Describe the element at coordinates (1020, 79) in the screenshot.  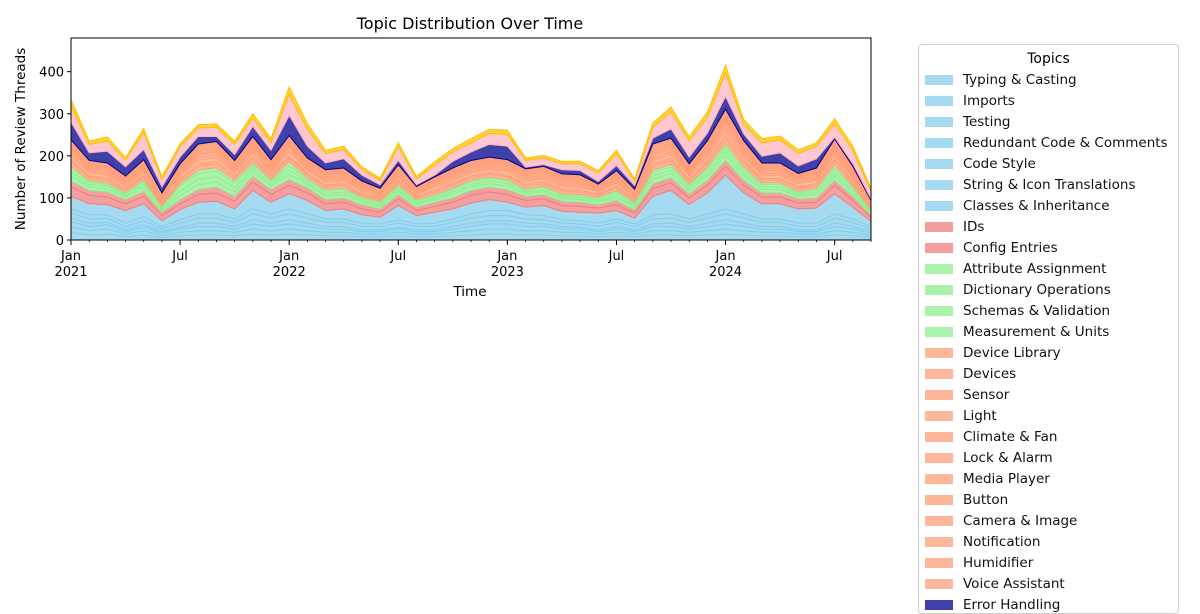
I see `legend-label: Typing & Casting` at that location.